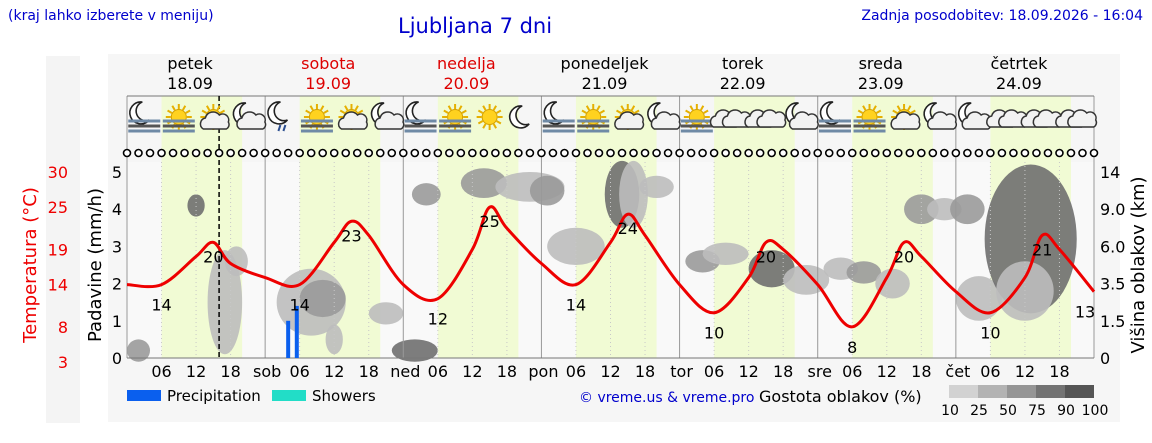 Image resolution: width=1152 pixels, height=443 pixels. I want to click on day-date: 24.09, so click(1019, 83).